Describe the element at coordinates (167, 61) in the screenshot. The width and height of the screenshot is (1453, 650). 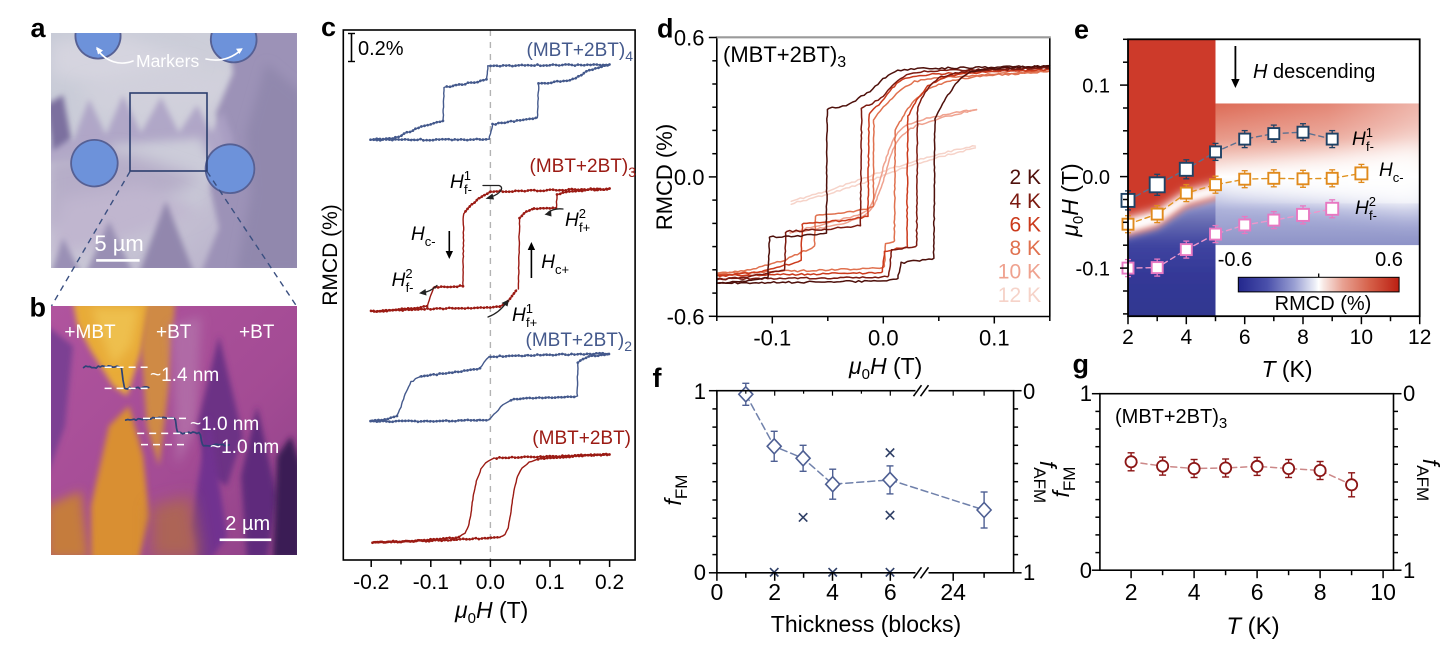
I see `svg-text: Markers` at that location.